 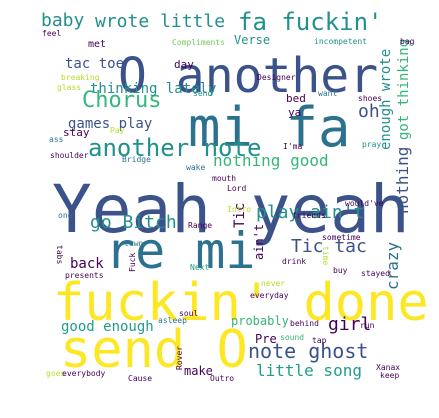 I want to click on word-20: nothing good, so click(x=271, y=160).